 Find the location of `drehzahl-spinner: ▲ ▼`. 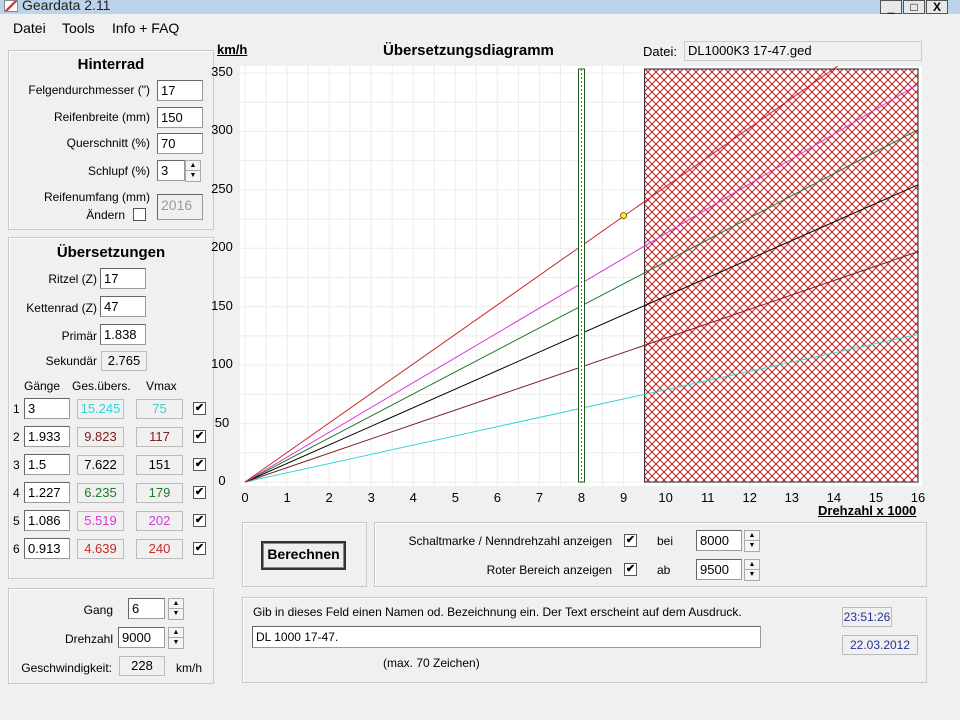

drehzahl-spinner: ▲ ▼ is located at coordinates (176, 638).